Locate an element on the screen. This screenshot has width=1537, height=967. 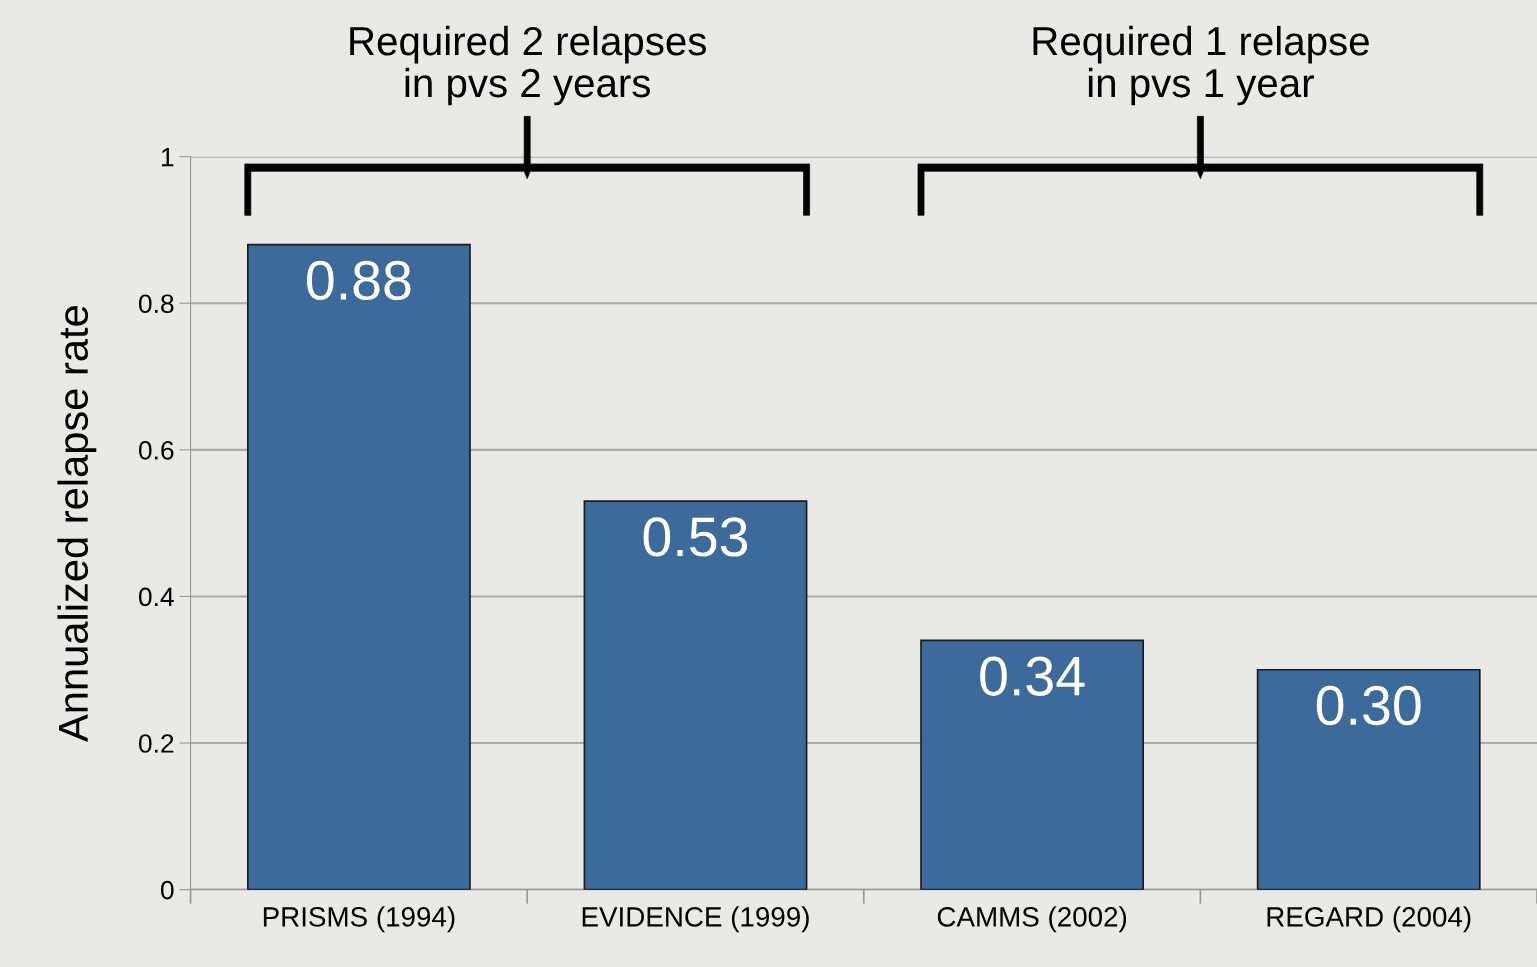
data-label: 0.30 is located at coordinates (1368, 705).